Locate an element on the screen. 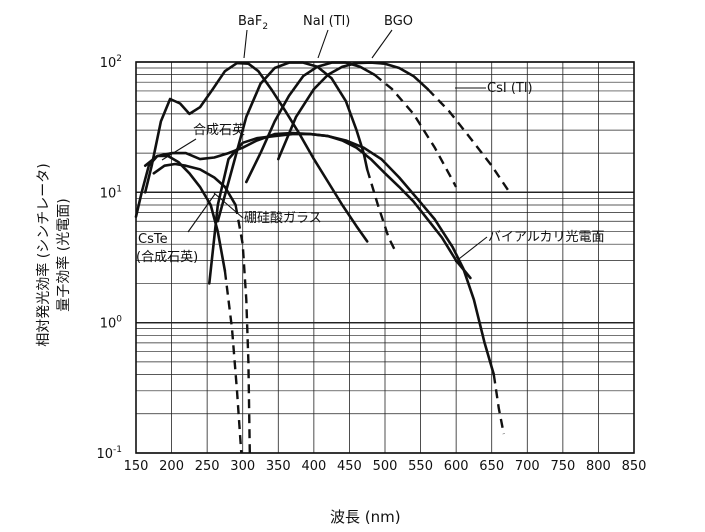  label-csi: CsI (Tl) is located at coordinates (510, 88).